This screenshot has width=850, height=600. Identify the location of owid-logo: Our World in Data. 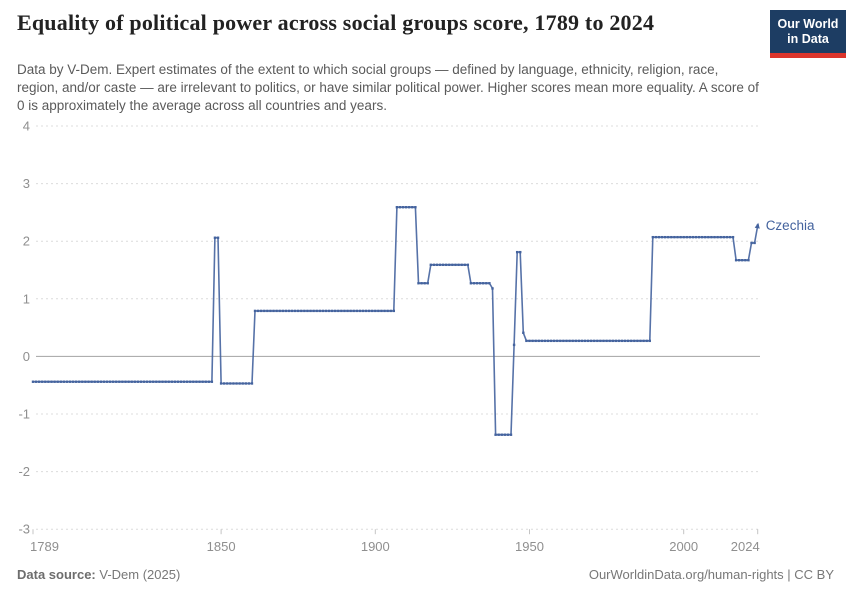
(808, 34).